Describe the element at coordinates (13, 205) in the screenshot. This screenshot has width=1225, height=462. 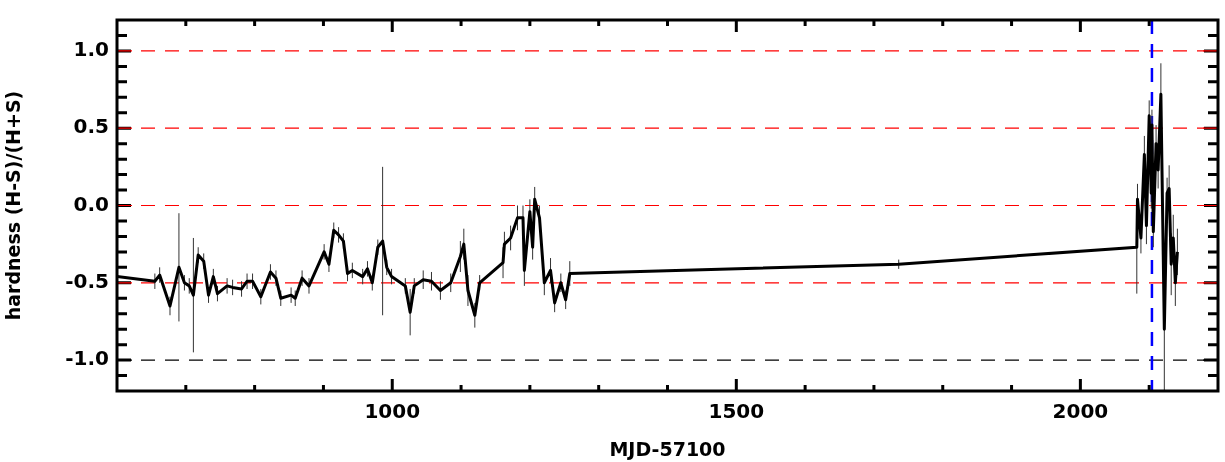
I see `y-axis-title: hardness (H-S)/(H+S)` at that location.